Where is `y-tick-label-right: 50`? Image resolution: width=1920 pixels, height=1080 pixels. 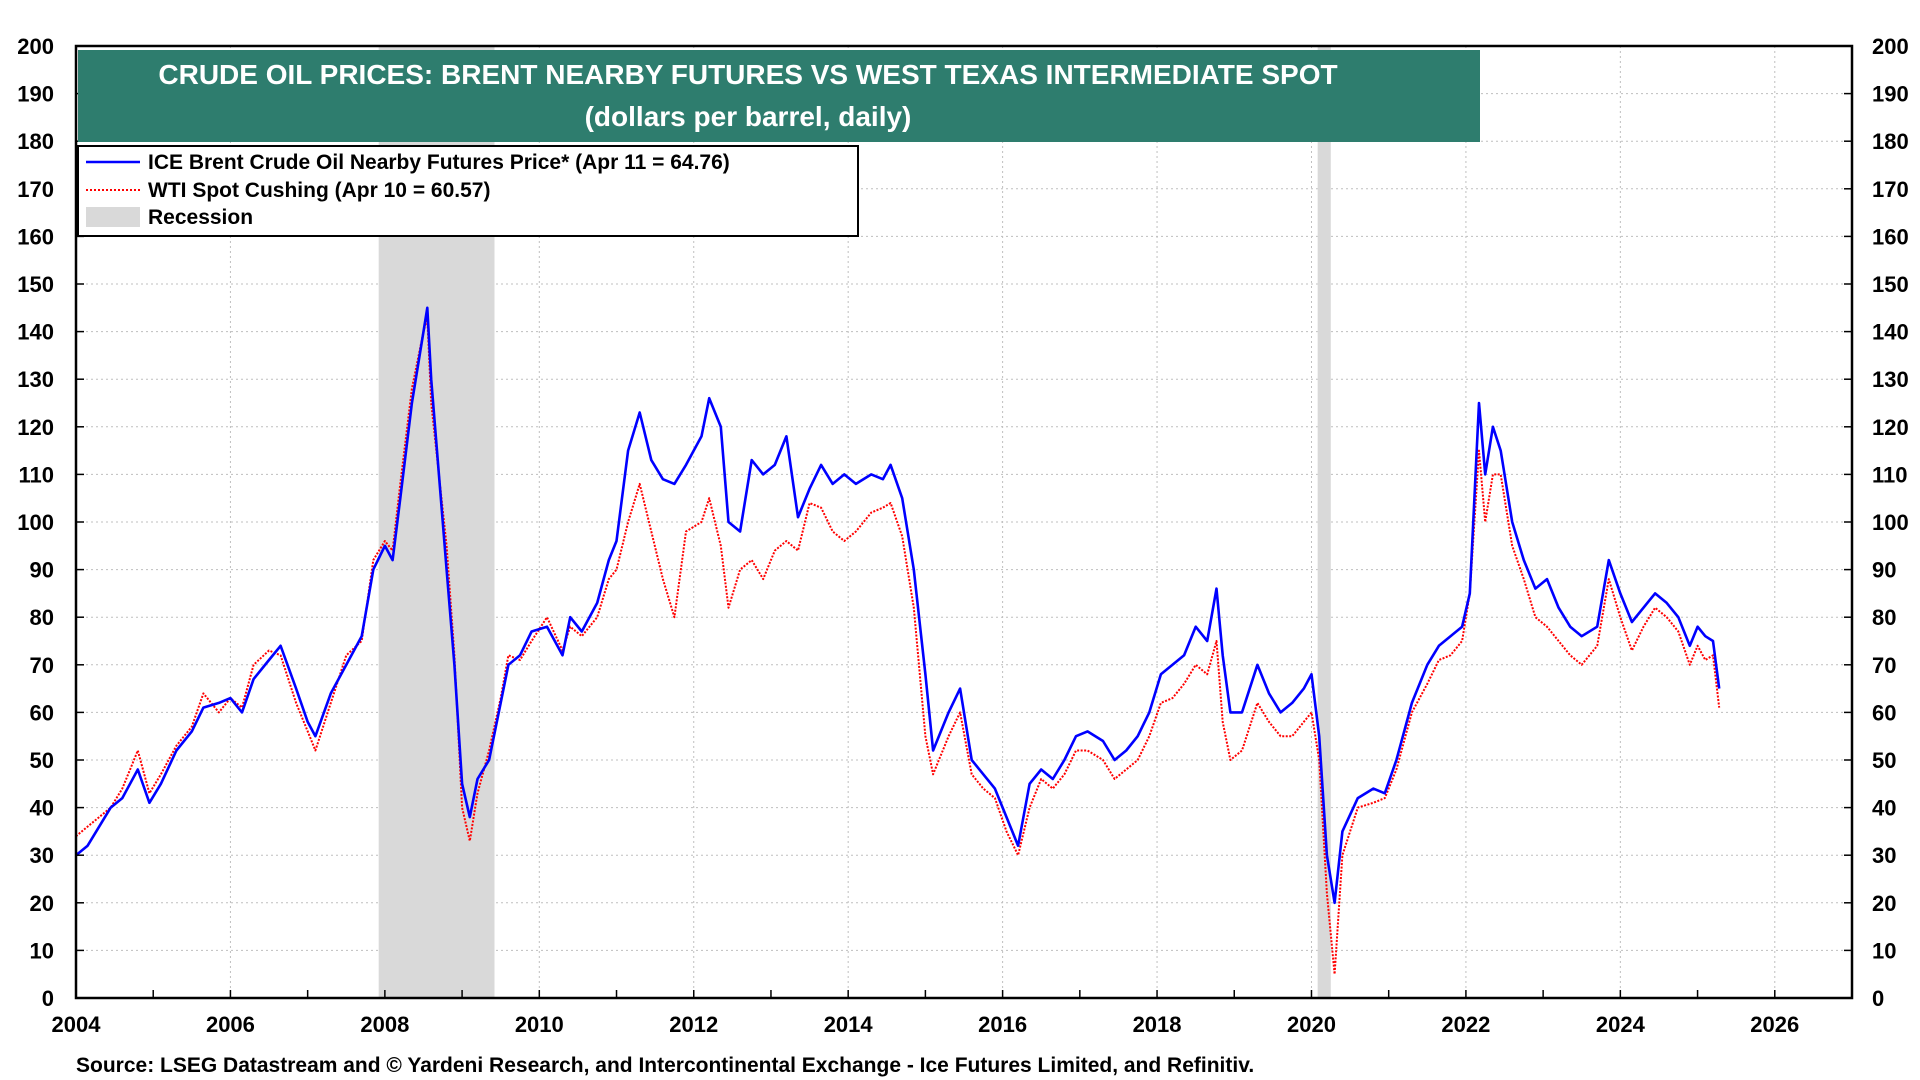 y-tick-label-right: 50 is located at coordinates (1884, 760).